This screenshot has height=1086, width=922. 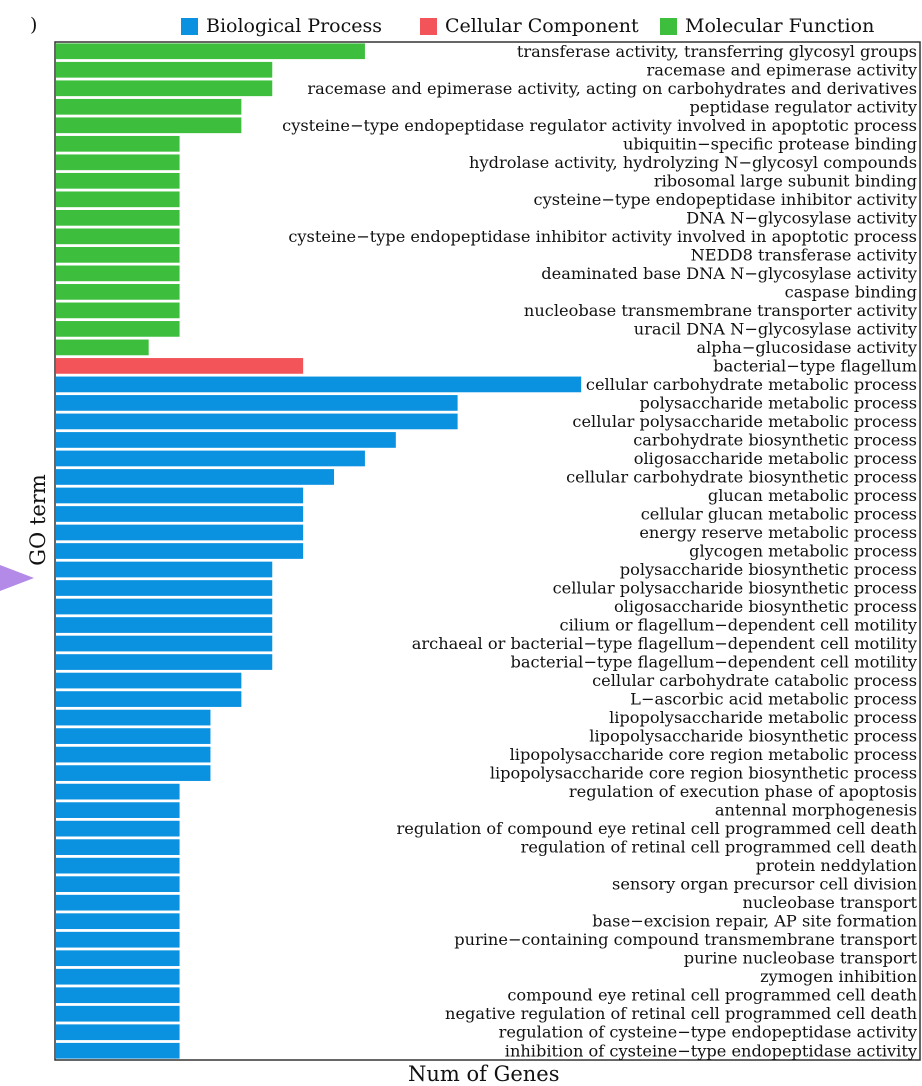 I want to click on bar-cellular-glucan-metabolic-process, so click(x=180, y=514).